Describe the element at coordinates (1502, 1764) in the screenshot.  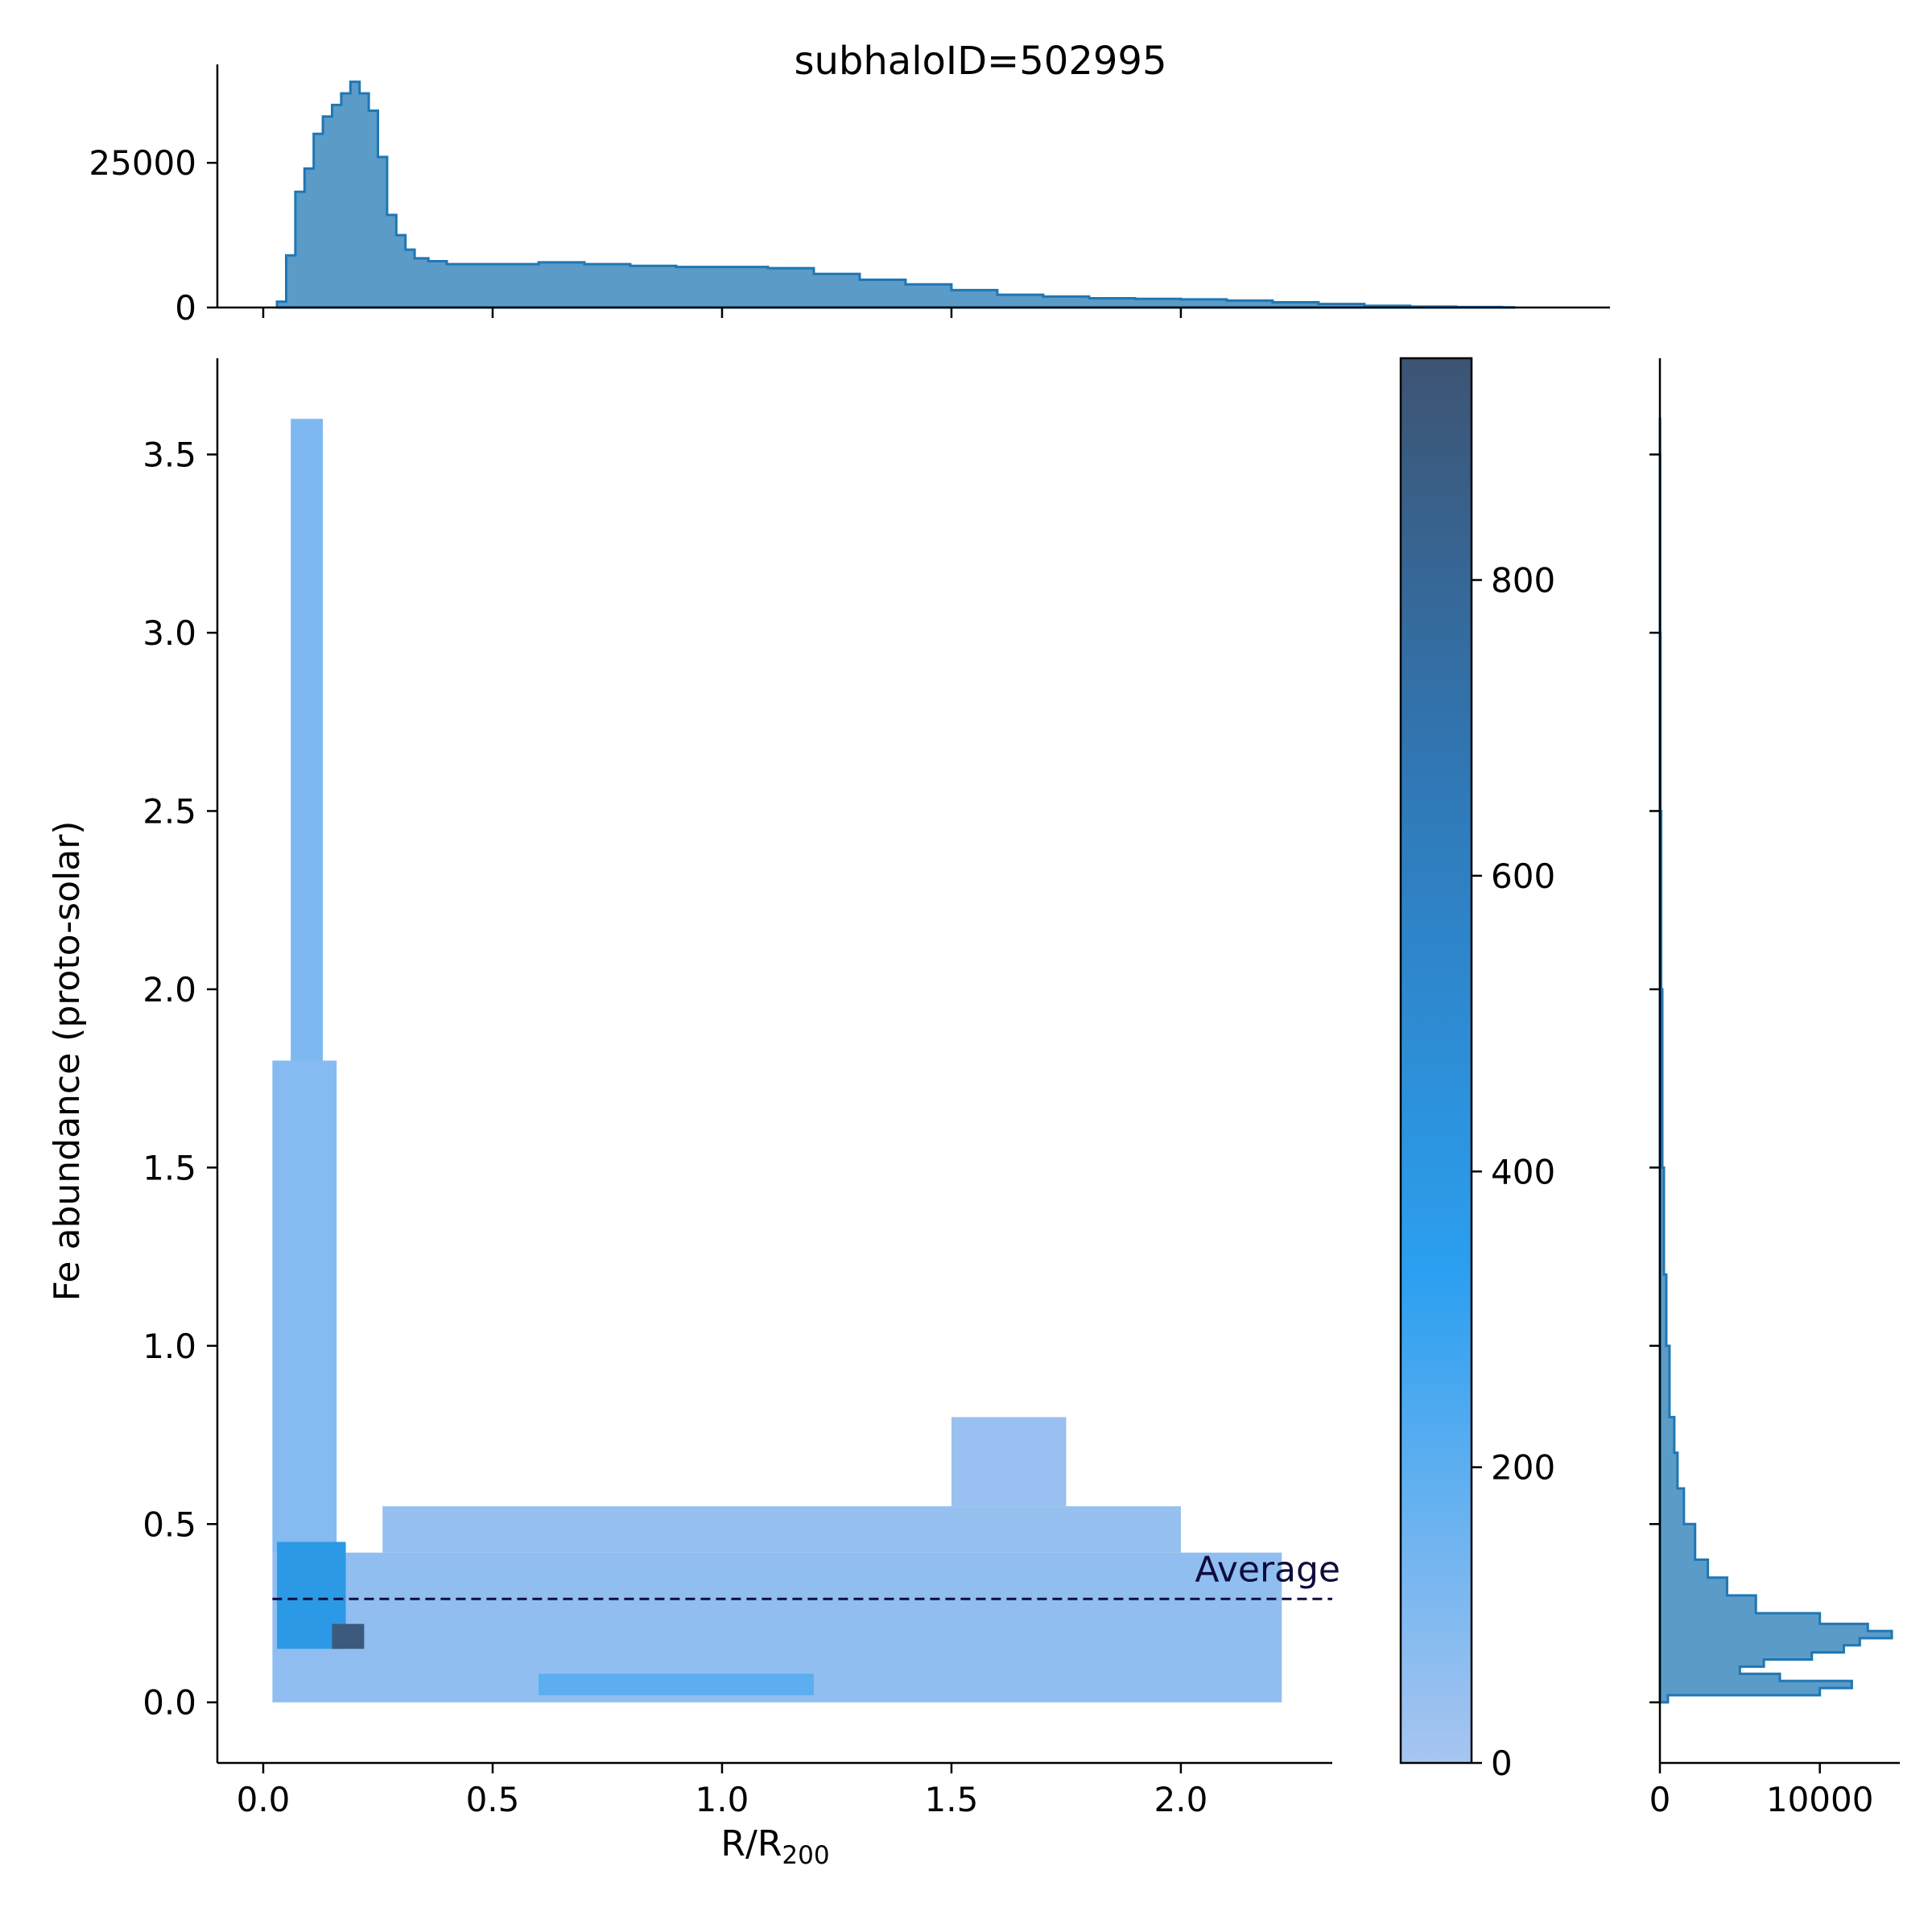
I see `colorbar-tick-label: 0` at that location.